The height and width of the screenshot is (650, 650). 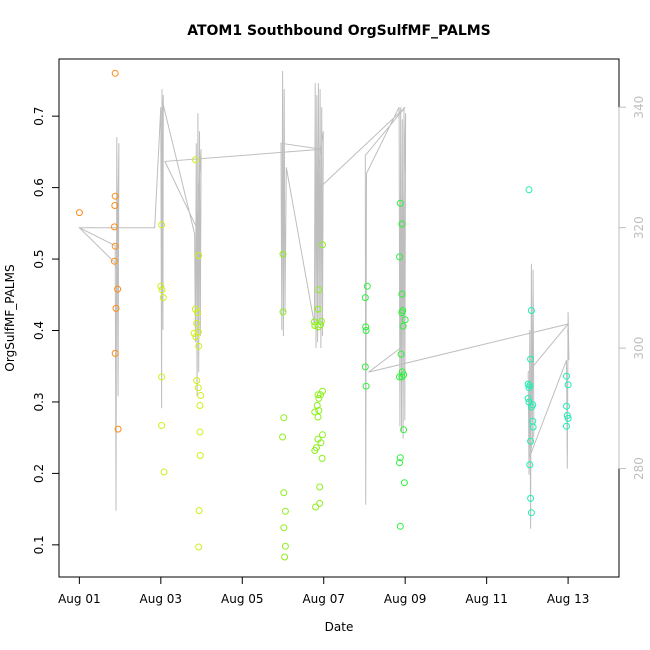 I want to click on x-tick-label: Aug 05, so click(x=242, y=599).